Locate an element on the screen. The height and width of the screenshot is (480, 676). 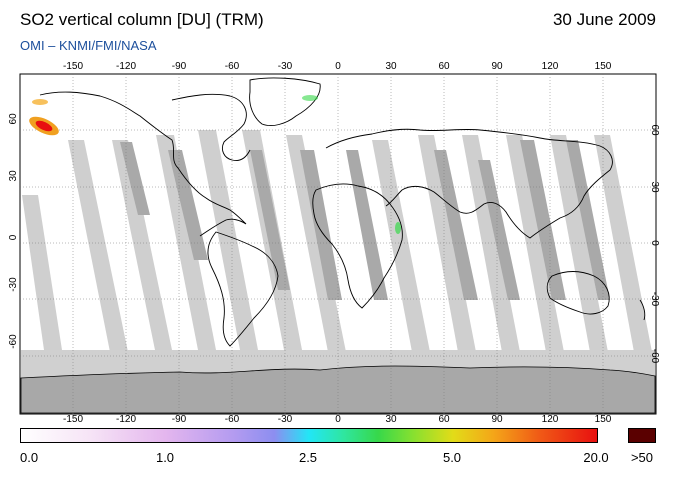
longitude-tick-top-1: -120 is located at coordinates (126, 66).